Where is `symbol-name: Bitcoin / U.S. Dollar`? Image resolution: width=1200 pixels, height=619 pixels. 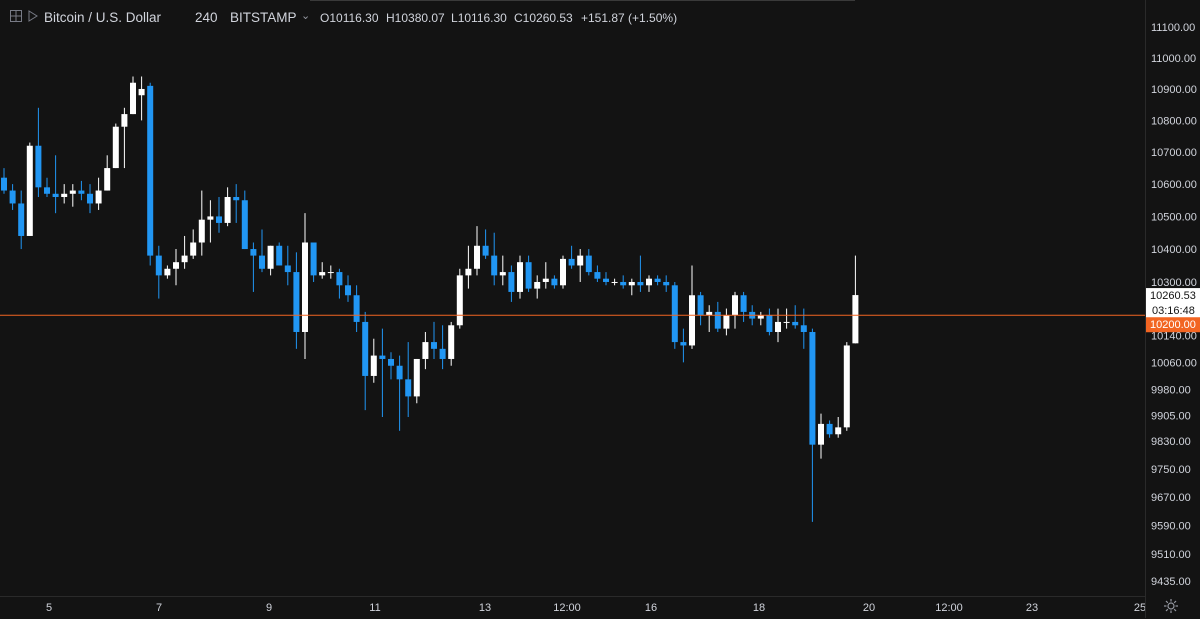
symbol-name: Bitcoin / U.S. Dollar is located at coordinates (103, 17).